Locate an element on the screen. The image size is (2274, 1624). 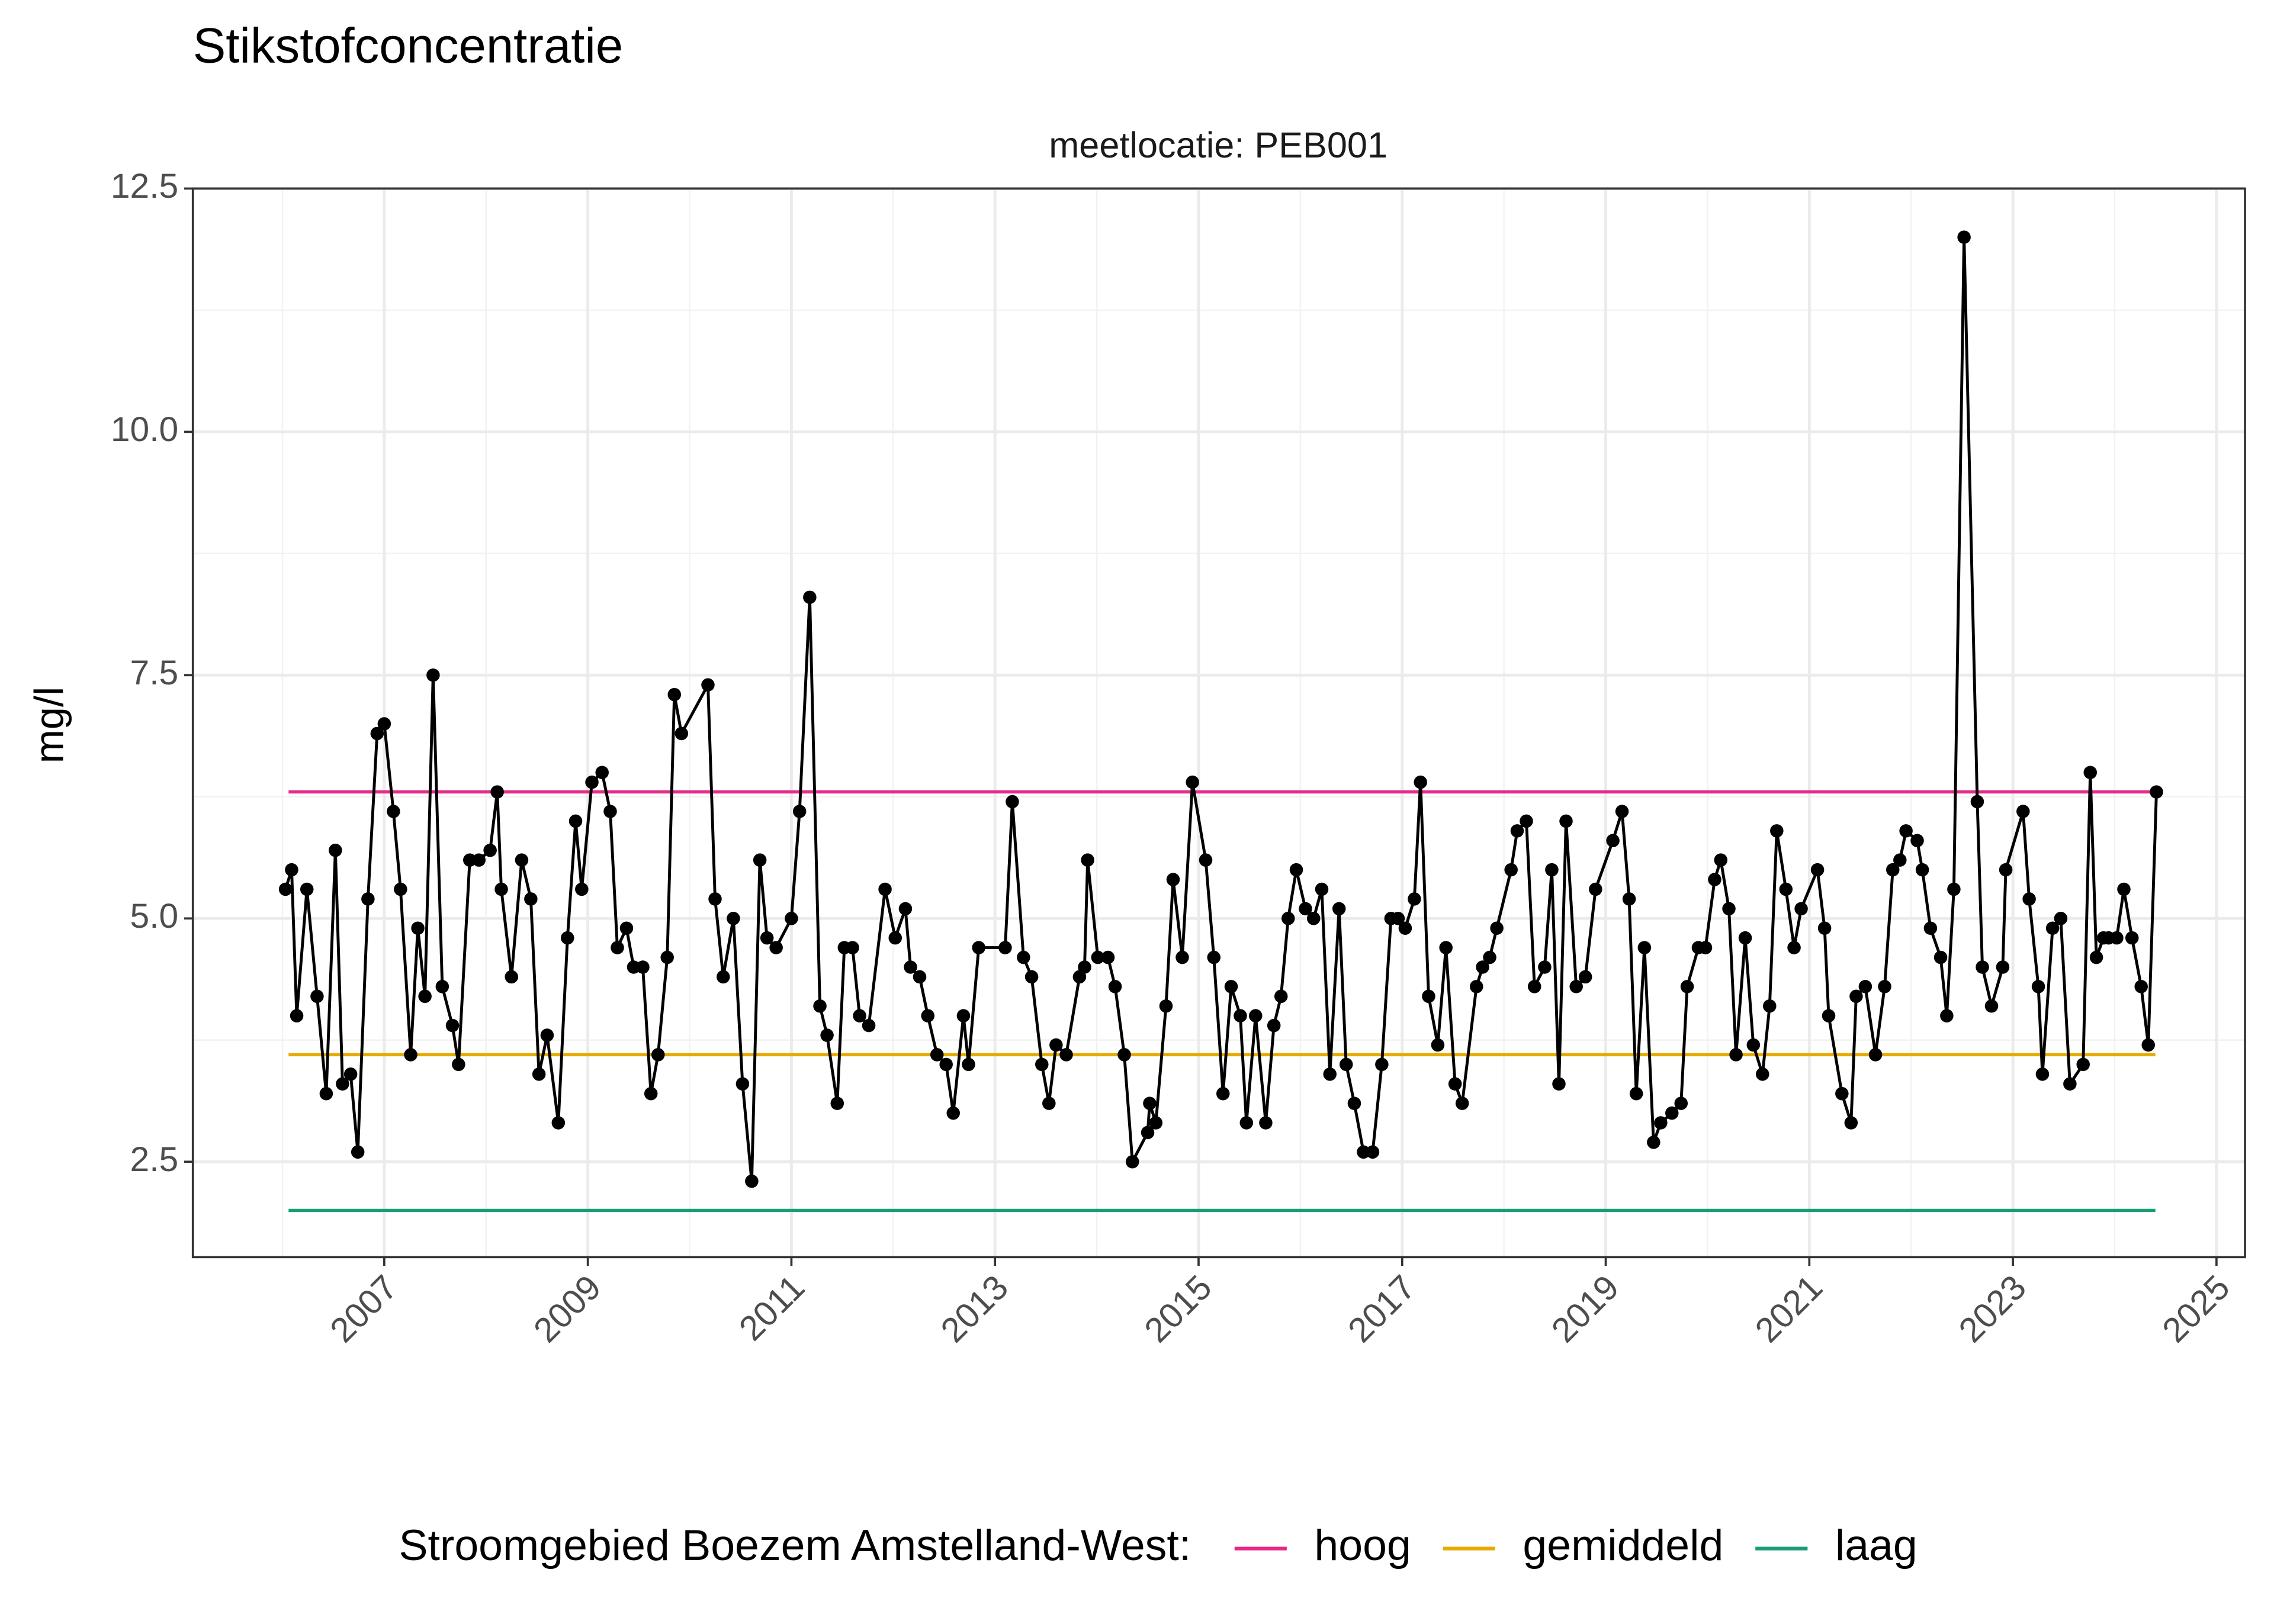
y-tick-label: 12.5 is located at coordinates (144, 186).